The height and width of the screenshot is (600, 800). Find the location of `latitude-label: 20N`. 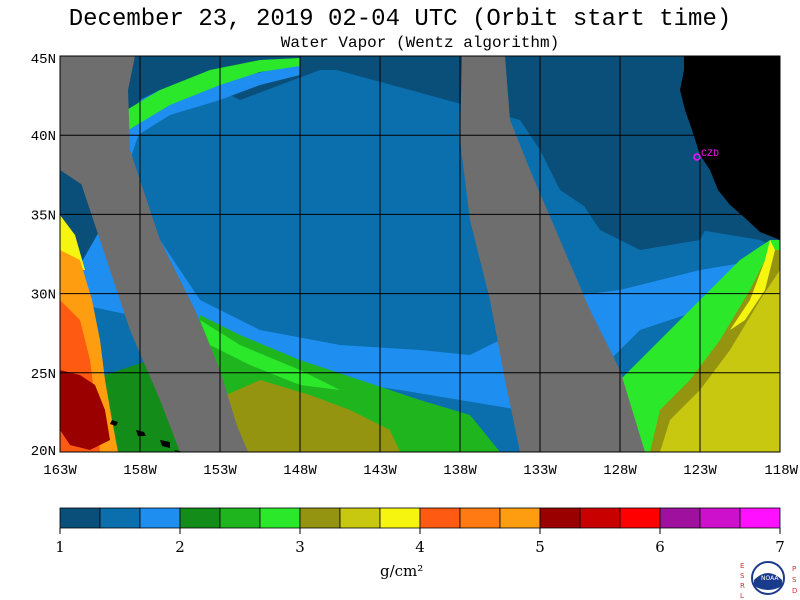

latitude-label: 20N is located at coordinates (43, 452).